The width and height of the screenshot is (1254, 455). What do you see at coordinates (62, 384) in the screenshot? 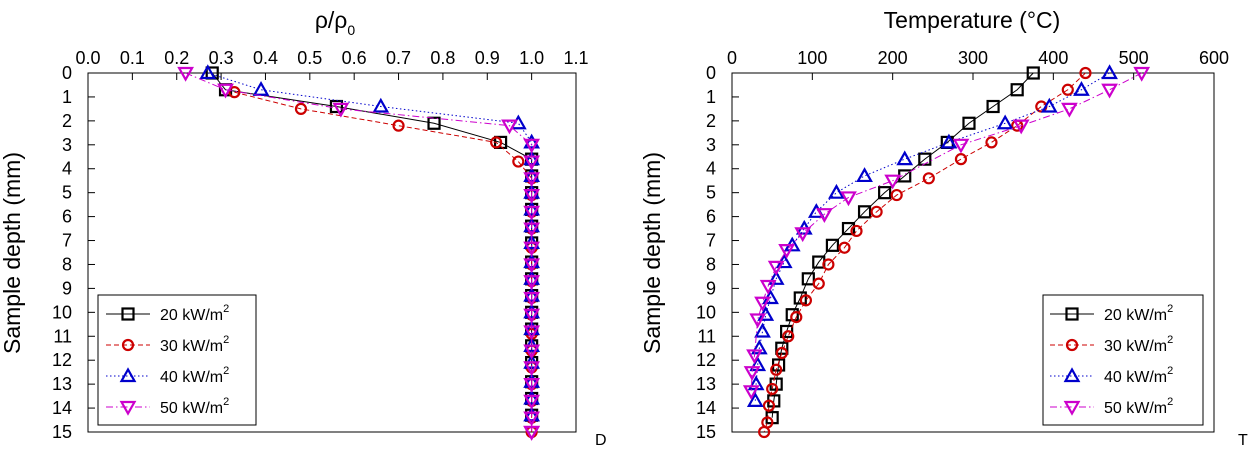
I see `y-tick-label: 13` at bounding box center [62, 384].